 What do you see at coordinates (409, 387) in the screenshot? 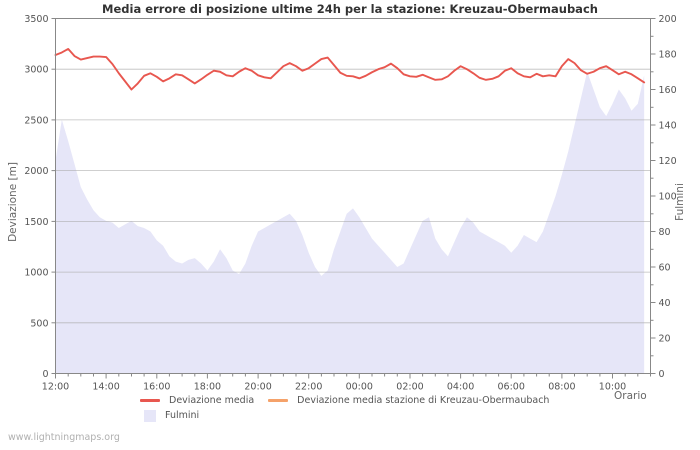
I see `svg-text: 02:00` at bounding box center [409, 387].